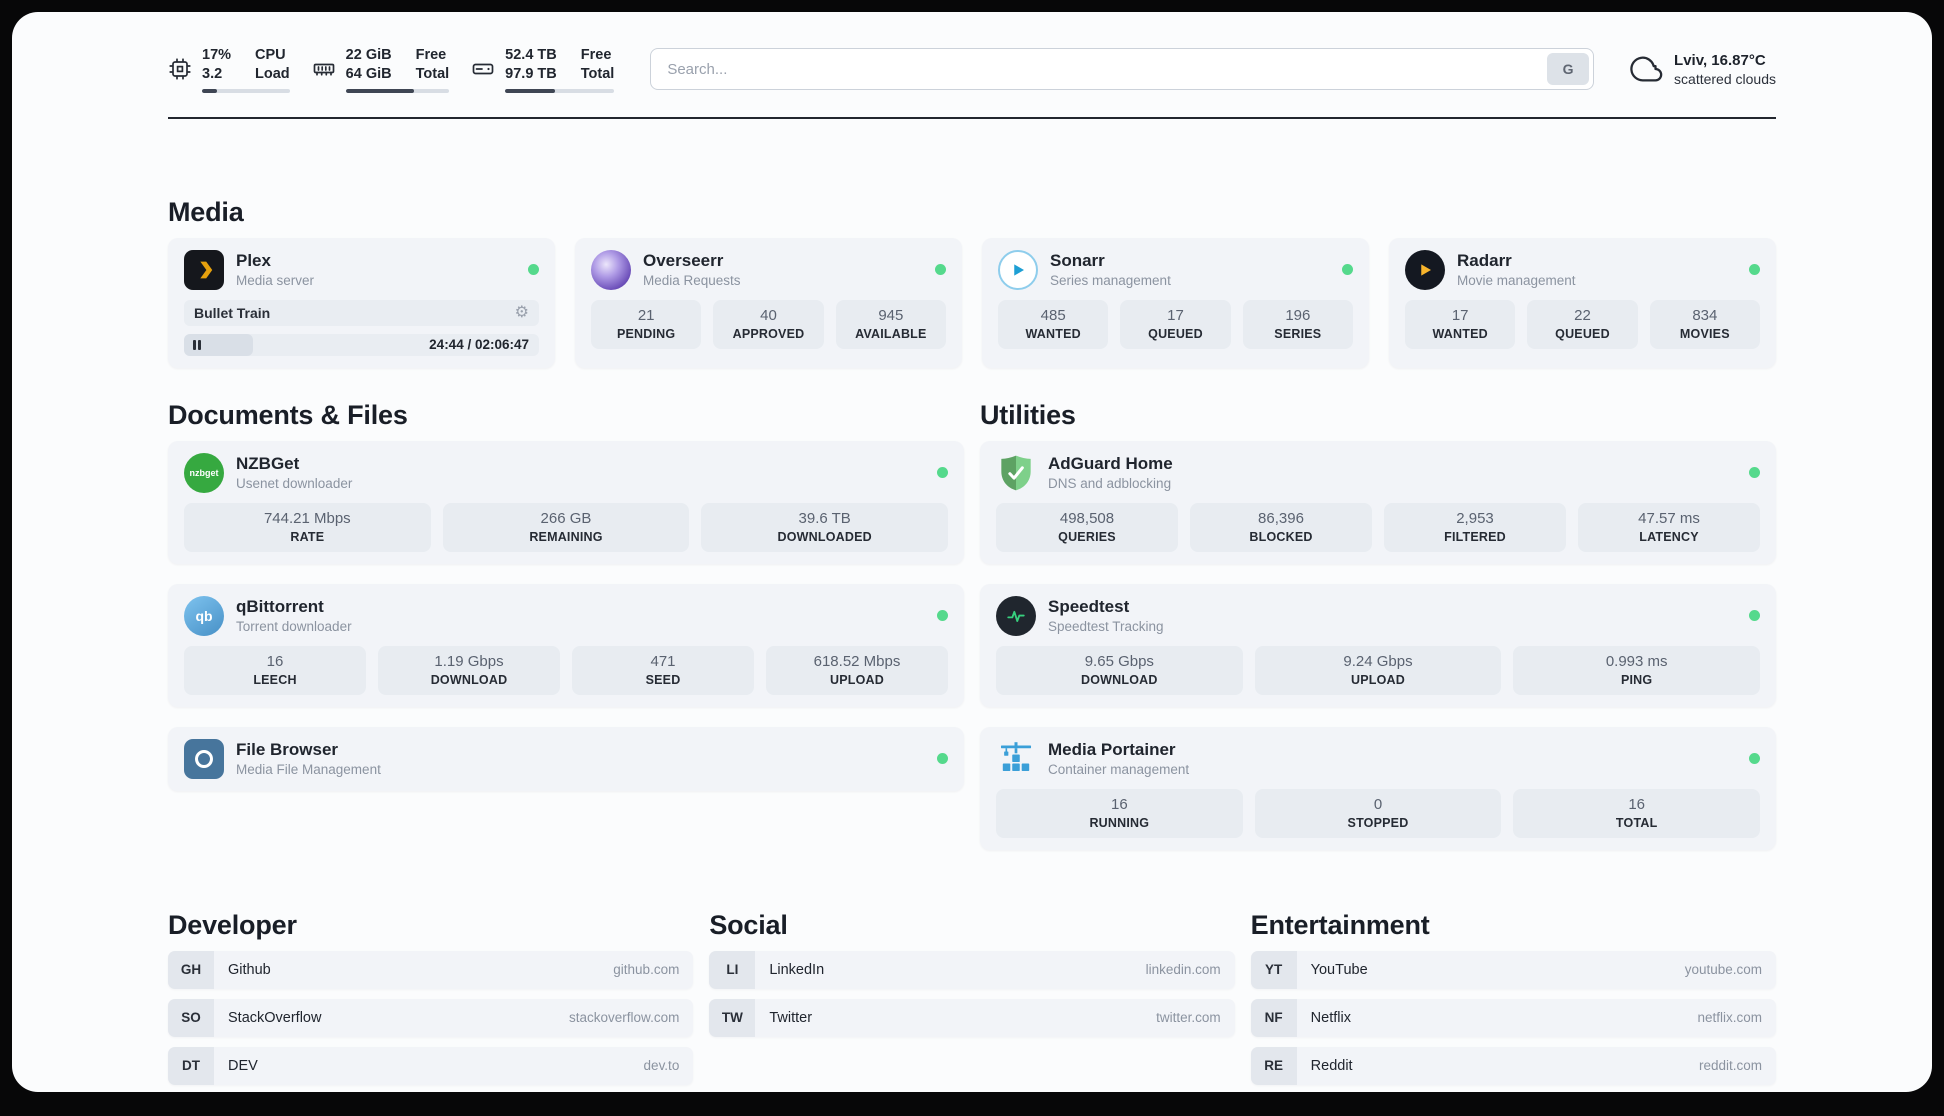  Describe the element at coordinates (432, 73) in the screenshot. I see `ram-total-label: Total` at that location.